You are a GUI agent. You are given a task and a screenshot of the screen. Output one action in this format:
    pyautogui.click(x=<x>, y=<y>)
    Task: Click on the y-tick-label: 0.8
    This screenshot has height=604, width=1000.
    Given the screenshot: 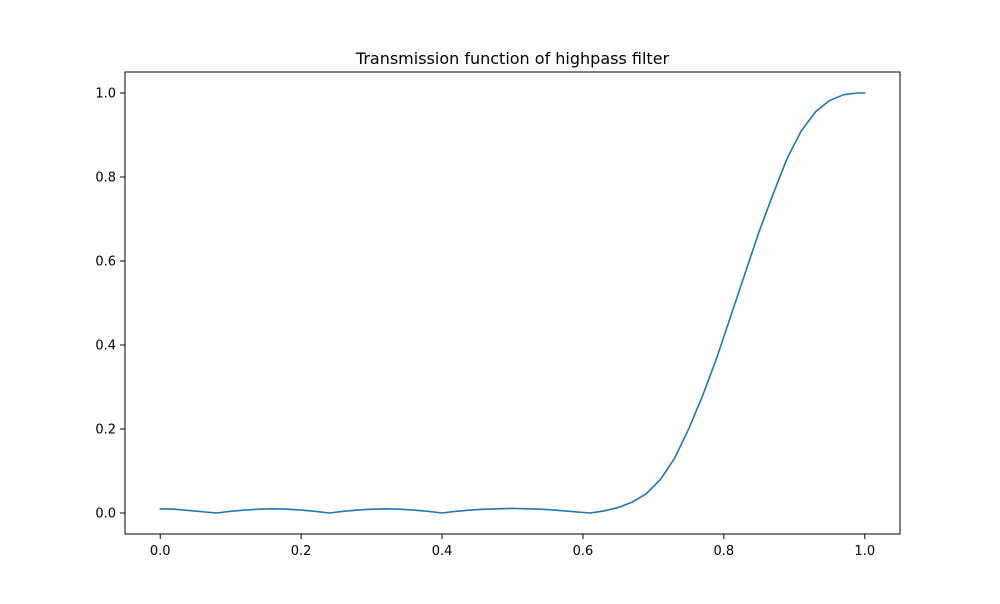 What is the action you would take?
    pyautogui.click(x=105, y=178)
    